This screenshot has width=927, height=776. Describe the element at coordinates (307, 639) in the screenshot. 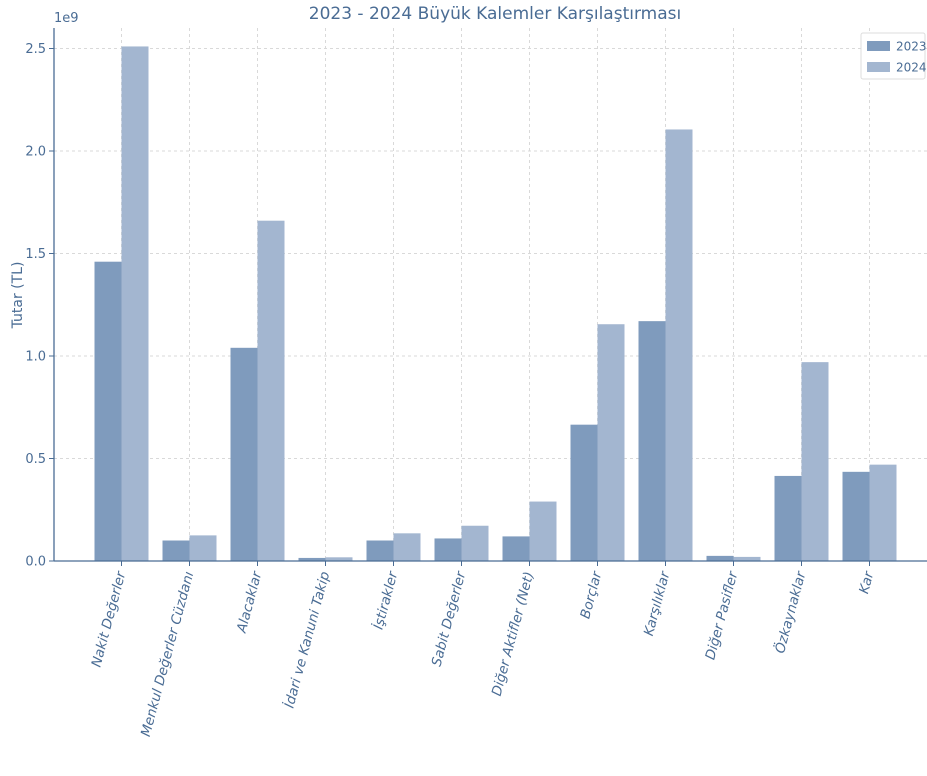

I see `x-tick-label: İdari ve Kanuni Takip` at that location.